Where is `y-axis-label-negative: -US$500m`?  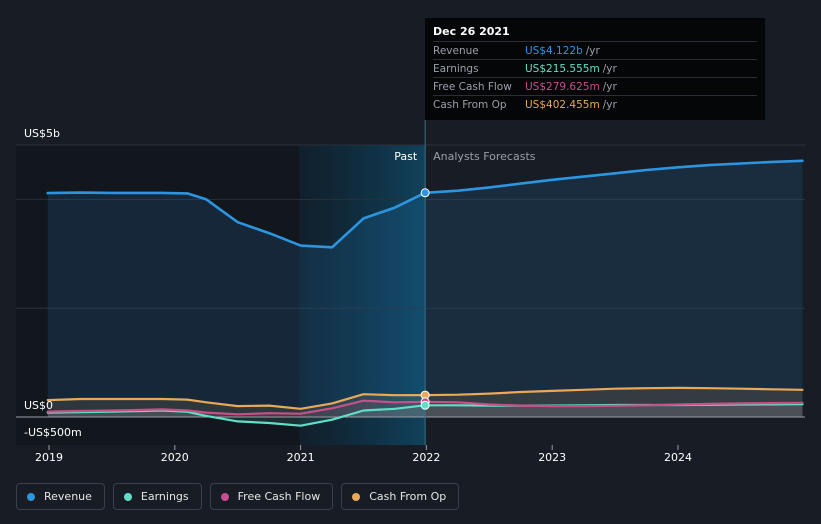 y-axis-label-negative: -US$500m is located at coordinates (53, 432).